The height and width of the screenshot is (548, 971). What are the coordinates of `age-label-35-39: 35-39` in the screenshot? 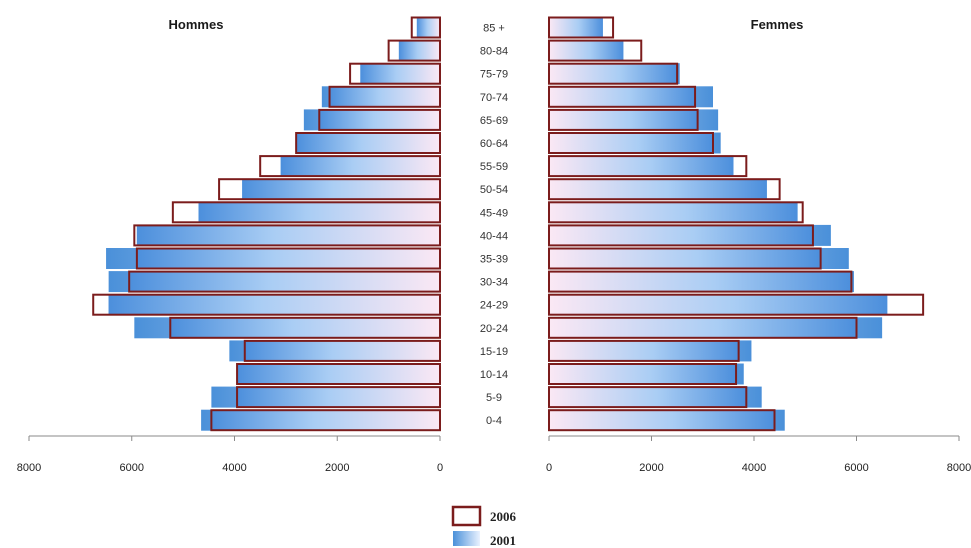 It's located at (494, 260).